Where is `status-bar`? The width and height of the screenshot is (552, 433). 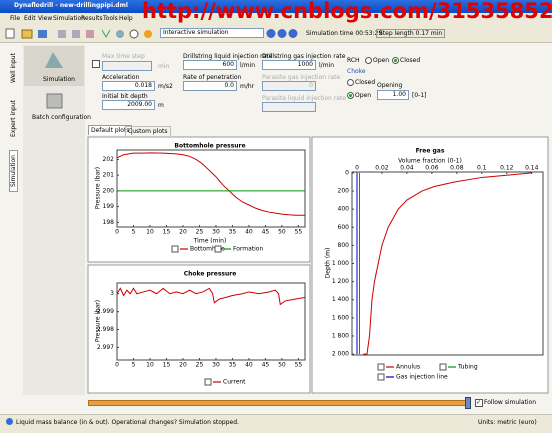
status-bar is located at coordinates (276, 423).